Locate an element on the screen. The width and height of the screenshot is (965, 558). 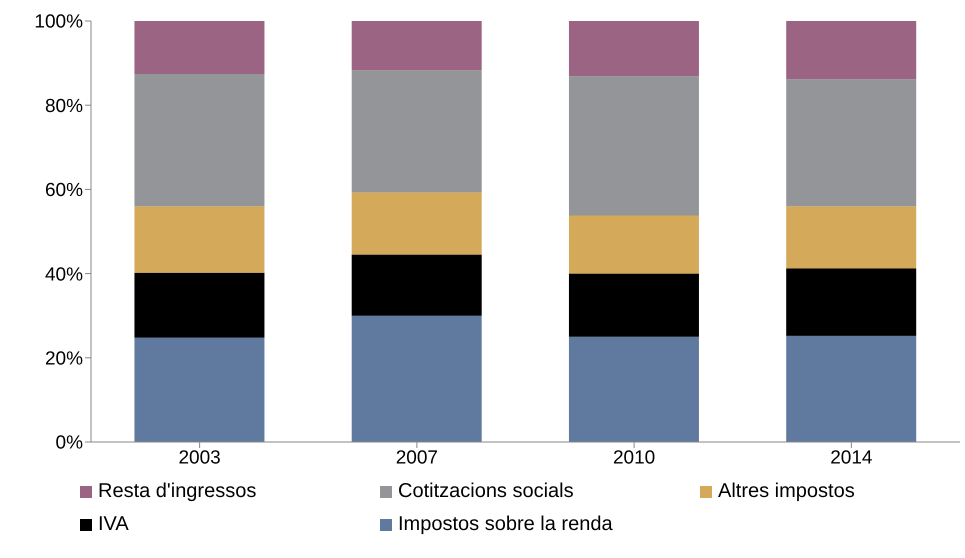
y-tick-label: 20% is located at coordinates (64, 359).